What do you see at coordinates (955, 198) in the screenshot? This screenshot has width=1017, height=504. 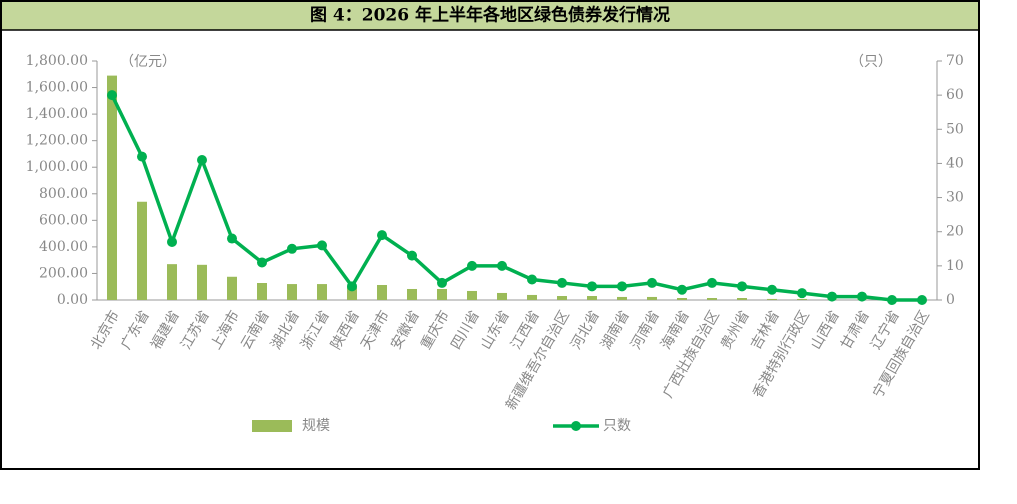 I see `y2-tick-label: 30` at bounding box center [955, 198].